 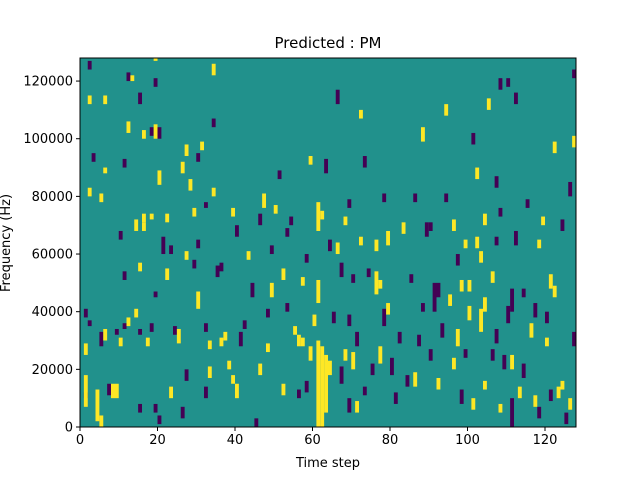 What do you see at coordinates (545, 440) in the screenshot?
I see `x-tick-label: 120` at bounding box center [545, 440].